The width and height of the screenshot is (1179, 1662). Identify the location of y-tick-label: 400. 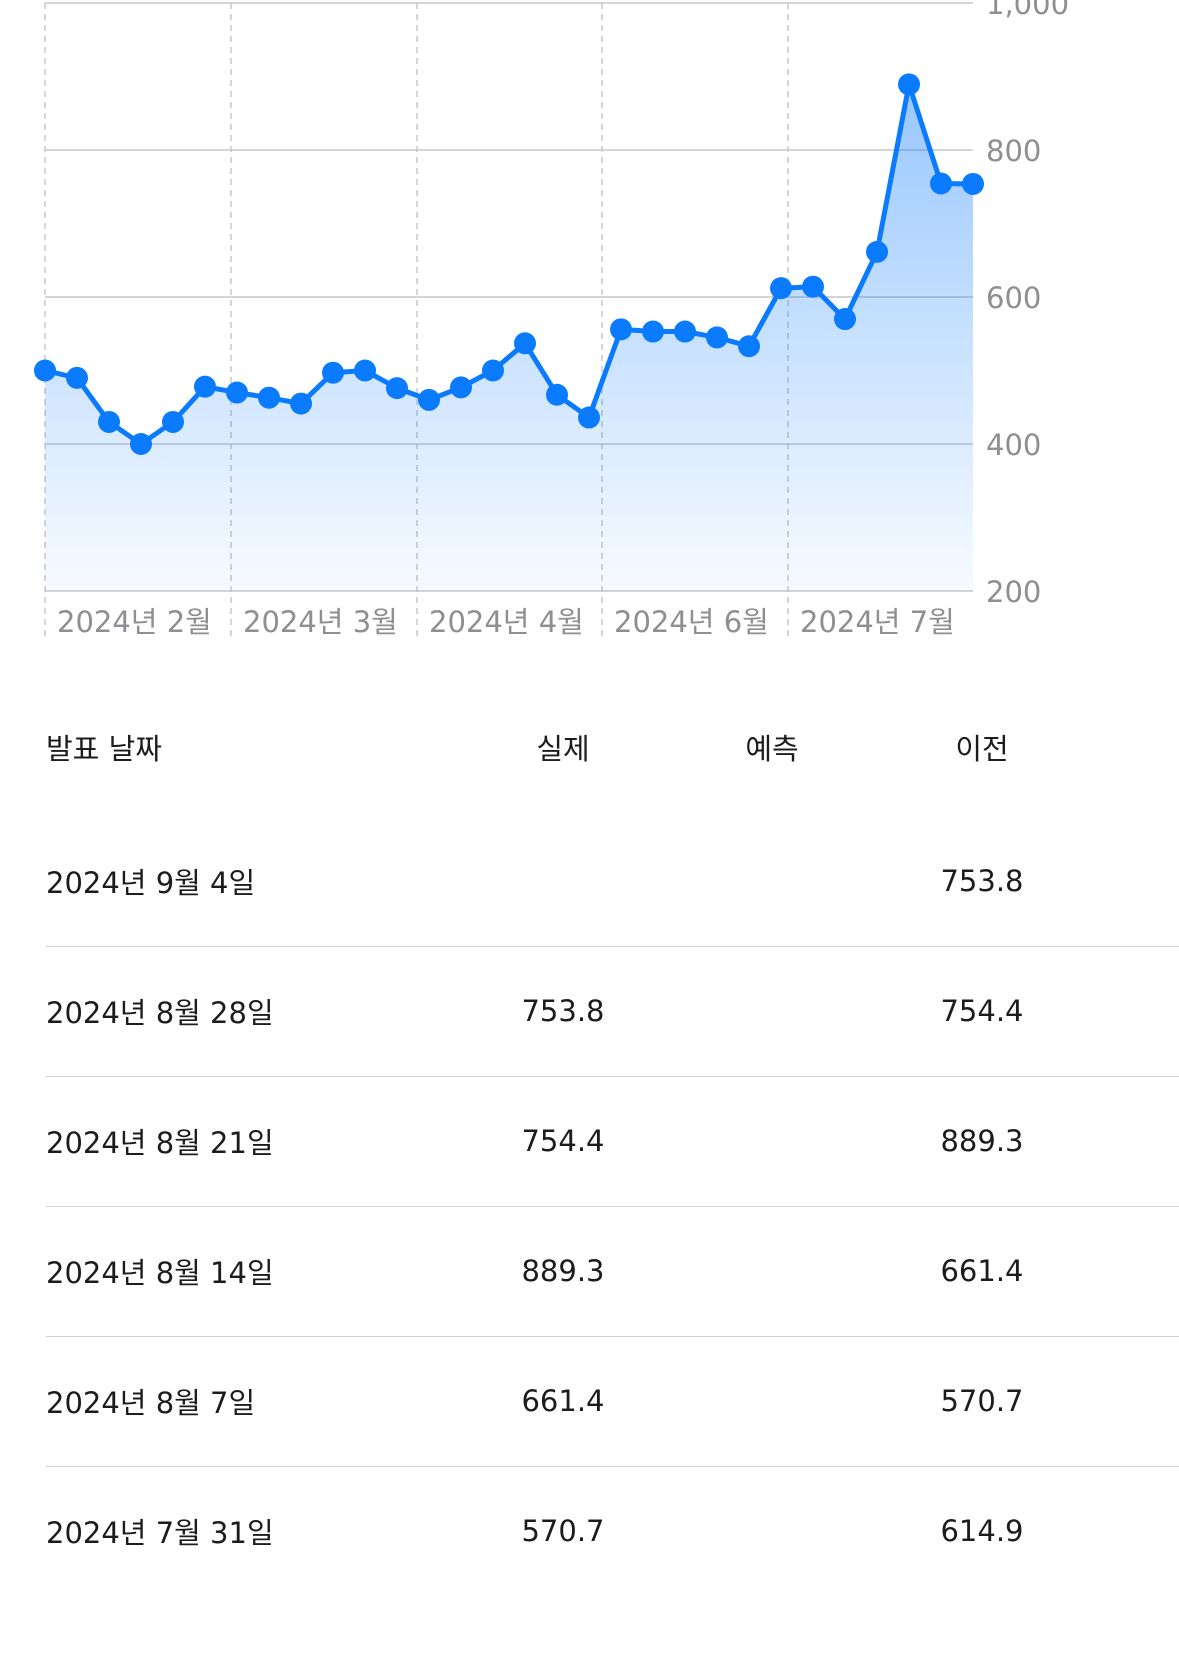
(1013, 445).